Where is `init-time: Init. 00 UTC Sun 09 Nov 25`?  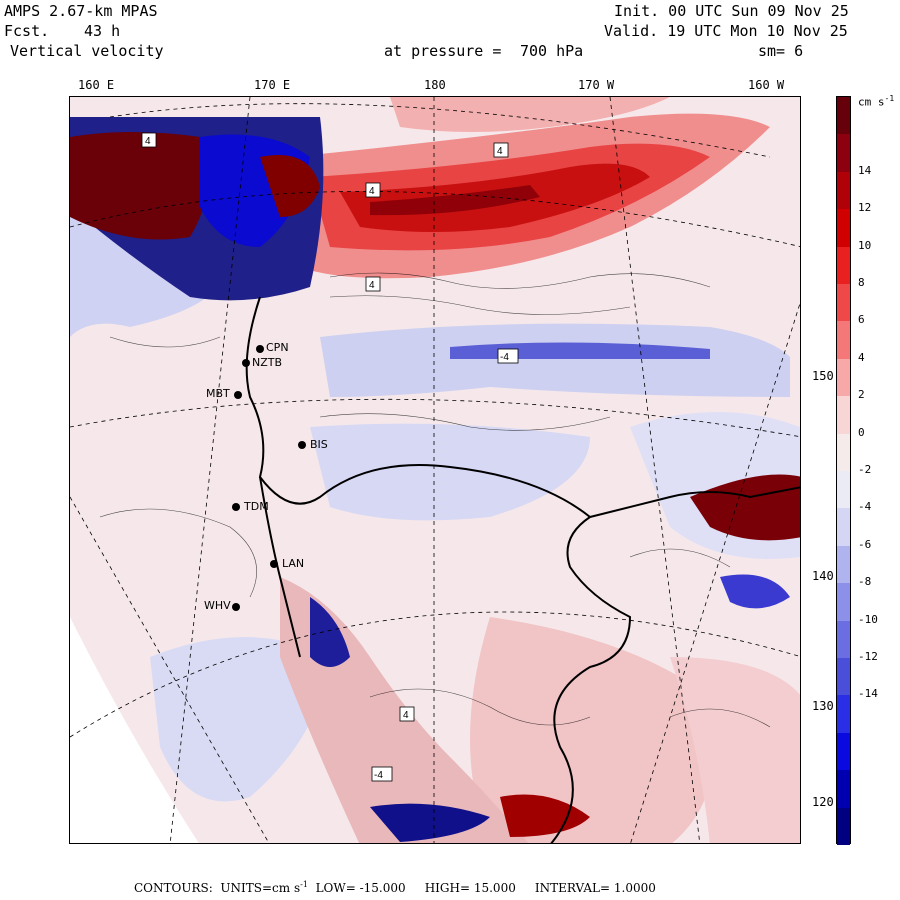 init-time: Init. 00 UTC Sun 09 Nov 25 is located at coordinates (731, 11).